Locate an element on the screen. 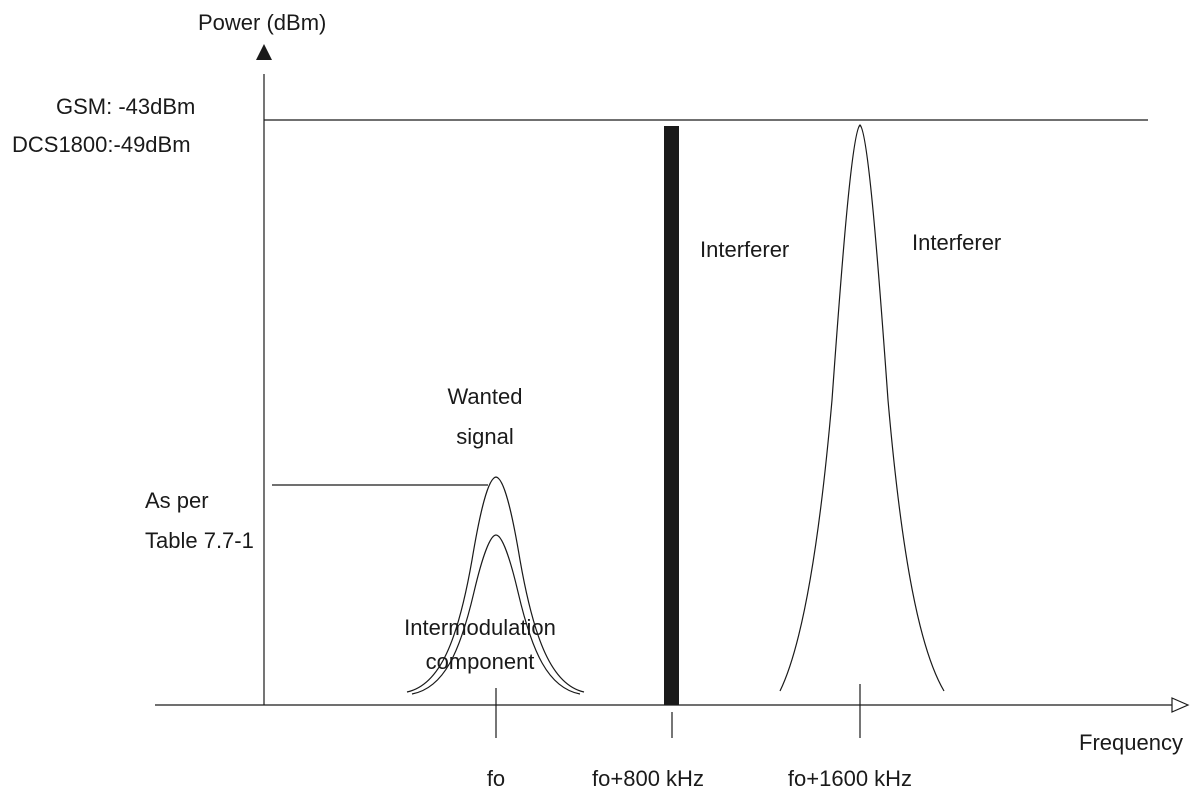 Image resolution: width=1194 pixels, height=799 pixels. y-axis-label: Power (dBm) is located at coordinates (262, 22).